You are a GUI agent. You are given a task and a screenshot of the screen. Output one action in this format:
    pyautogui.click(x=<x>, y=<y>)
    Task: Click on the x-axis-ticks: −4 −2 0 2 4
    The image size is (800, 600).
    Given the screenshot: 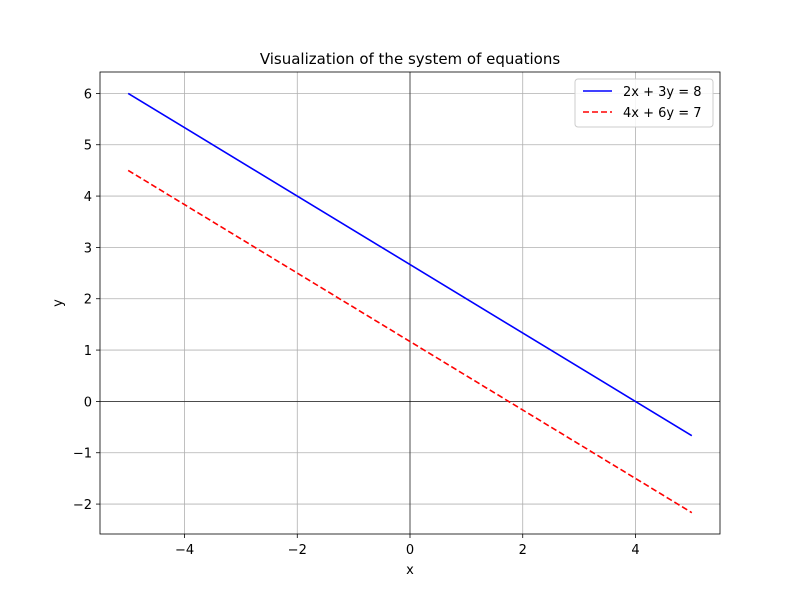 What is the action you would take?
    pyautogui.click(x=407, y=546)
    